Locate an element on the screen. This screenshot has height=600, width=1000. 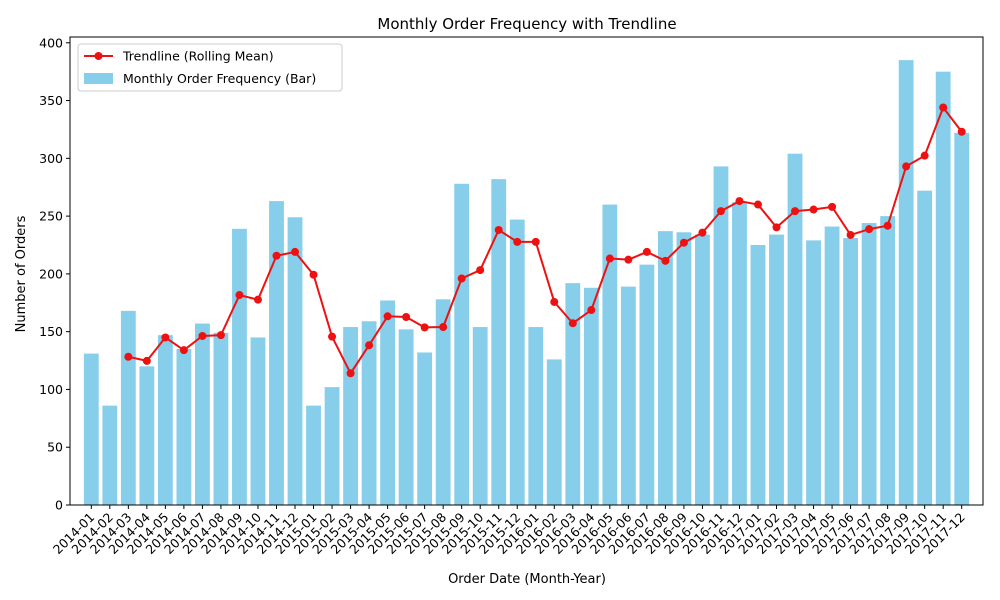
y-tick-label: 250 is located at coordinates (51, 216).